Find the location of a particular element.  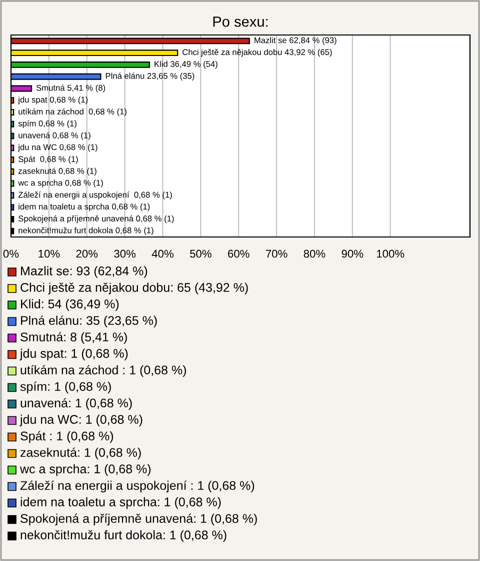

x-tick-label: 90% is located at coordinates (353, 254).